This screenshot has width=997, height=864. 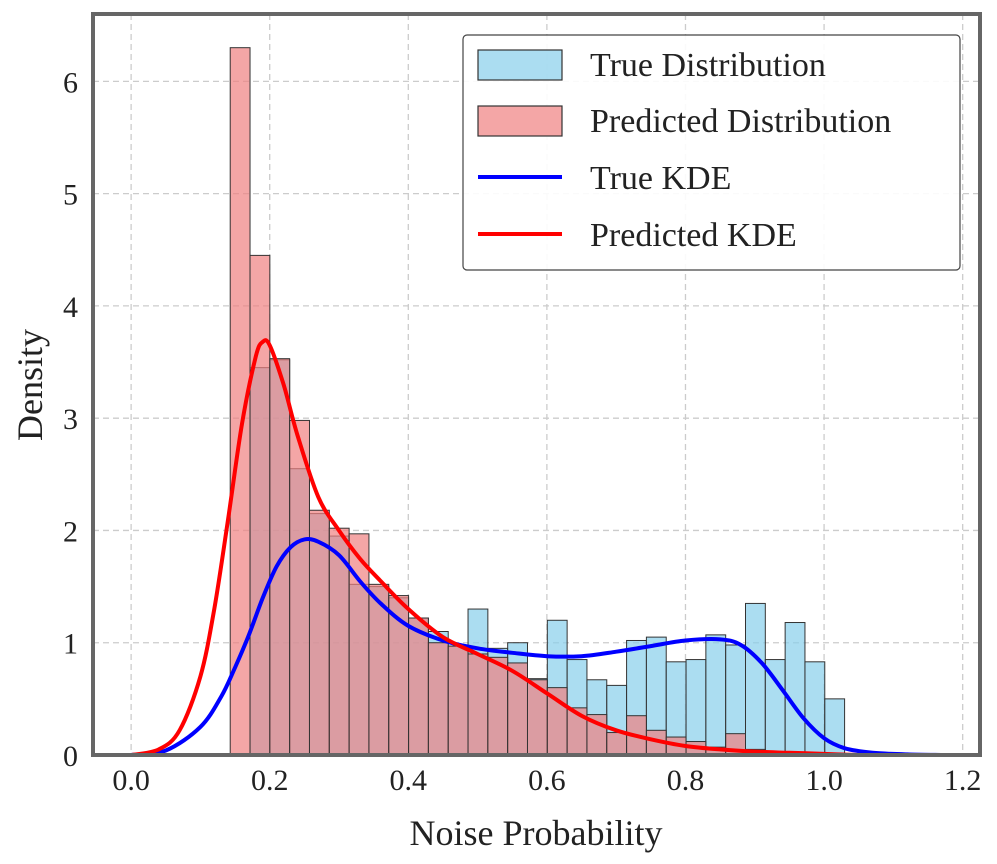 I want to click on legend-label-predicted-distribution: Predicted Distribution, so click(x=740, y=121).